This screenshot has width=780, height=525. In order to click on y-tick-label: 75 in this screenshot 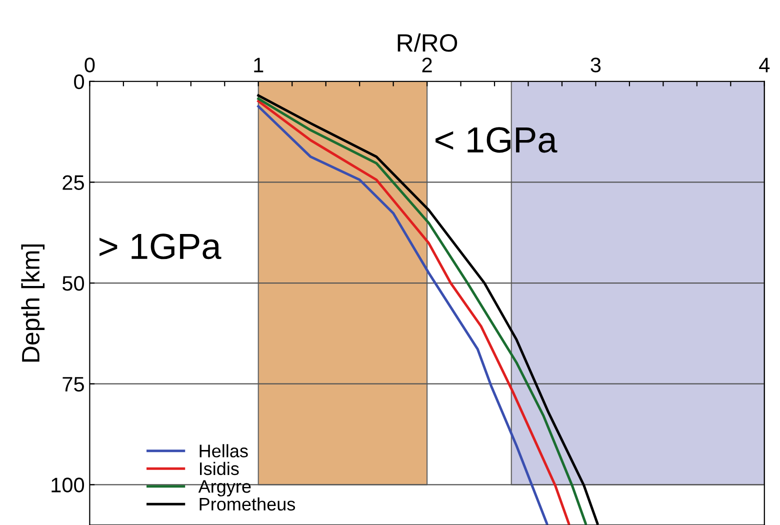, I will do `click(73, 384)`.